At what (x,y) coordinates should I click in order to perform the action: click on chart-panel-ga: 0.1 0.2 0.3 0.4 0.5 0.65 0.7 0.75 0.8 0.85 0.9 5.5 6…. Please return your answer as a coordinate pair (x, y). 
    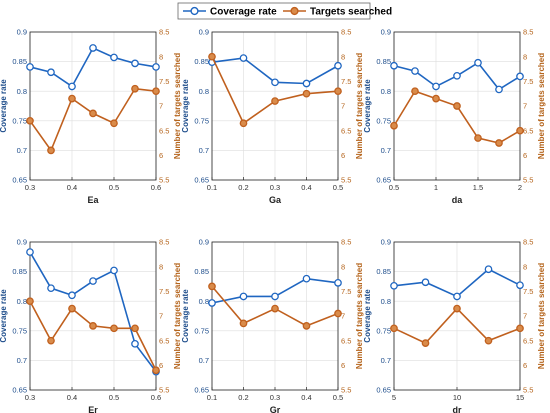
    Looking at the image, I should click on (272, 116).